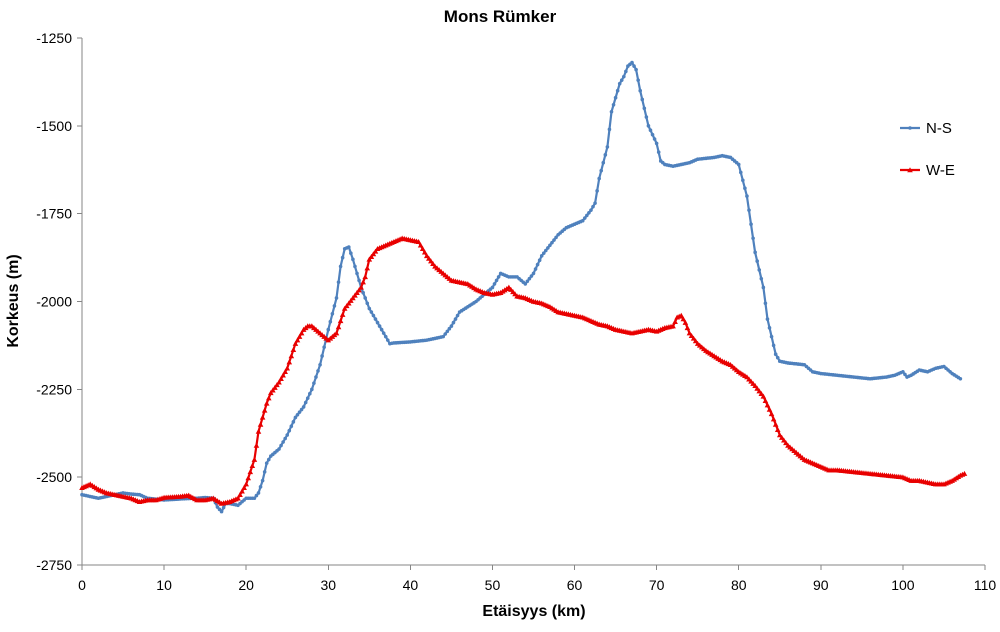 The image size is (1000, 632). What do you see at coordinates (927, 149) in the screenshot?
I see `legend: N-S W-E` at bounding box center [927, 149].